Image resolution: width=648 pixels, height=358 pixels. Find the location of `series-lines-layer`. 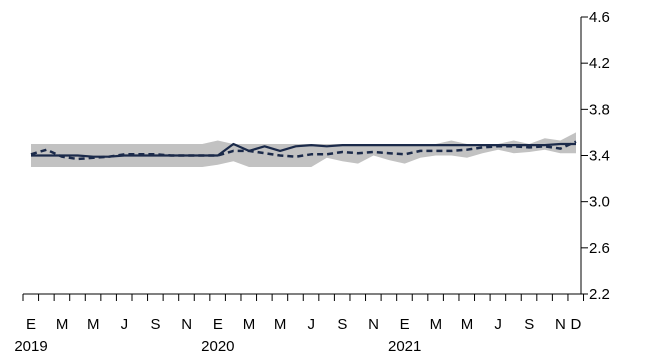

series-lines-layer is located at coordinates (303, 150).